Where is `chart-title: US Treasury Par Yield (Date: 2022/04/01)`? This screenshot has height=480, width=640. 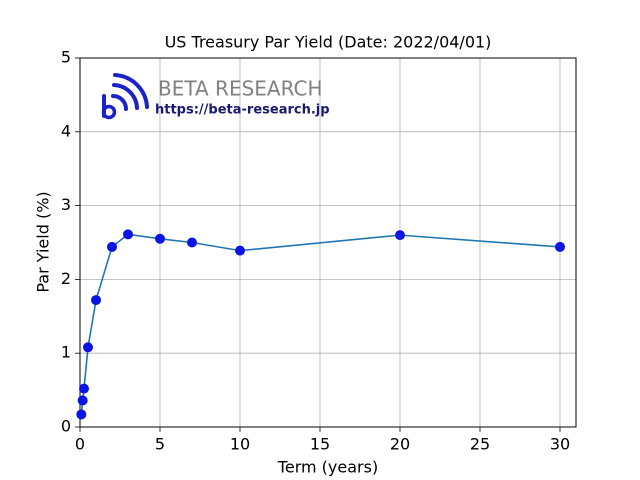 chart-title: US Treasury Par Yield (Date: 2022/04/01) is located at coordinates (328, 42).